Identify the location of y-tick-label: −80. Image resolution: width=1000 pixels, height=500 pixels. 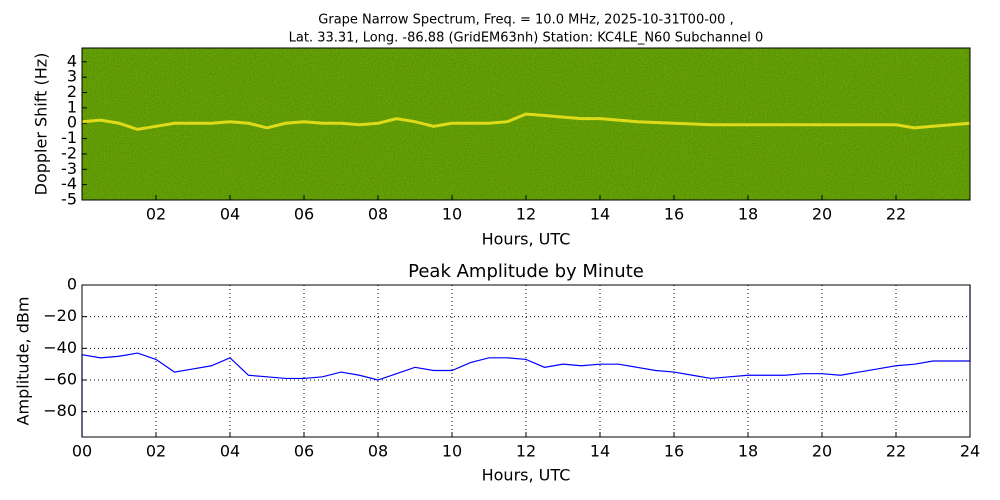
(60, 410).